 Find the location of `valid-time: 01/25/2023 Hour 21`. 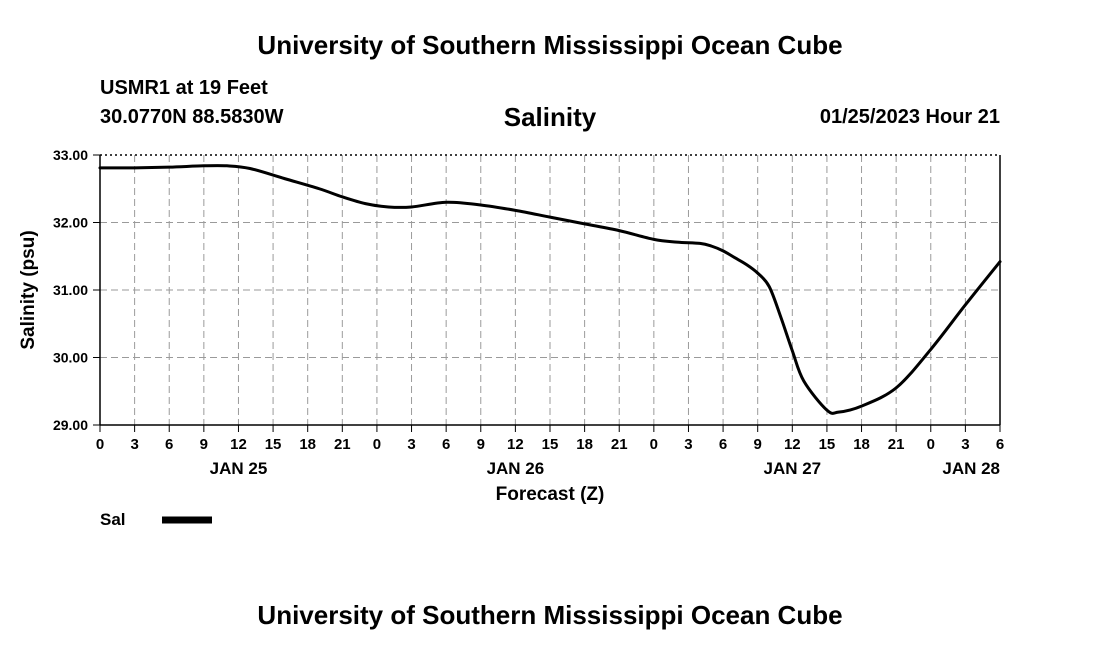

valid-time: 01/25/2023 Hour 21 is located at coordinates (909, 117).